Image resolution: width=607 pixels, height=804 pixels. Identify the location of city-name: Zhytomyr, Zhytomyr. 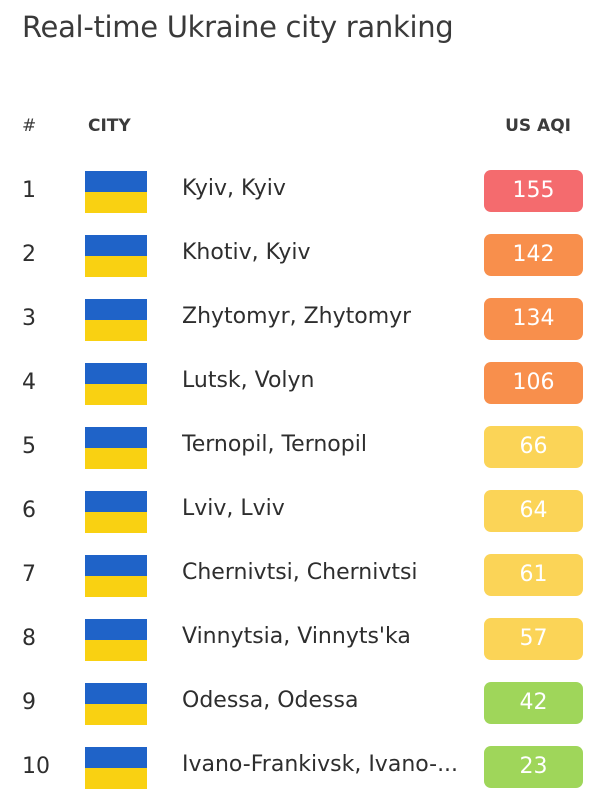
(297, 316).